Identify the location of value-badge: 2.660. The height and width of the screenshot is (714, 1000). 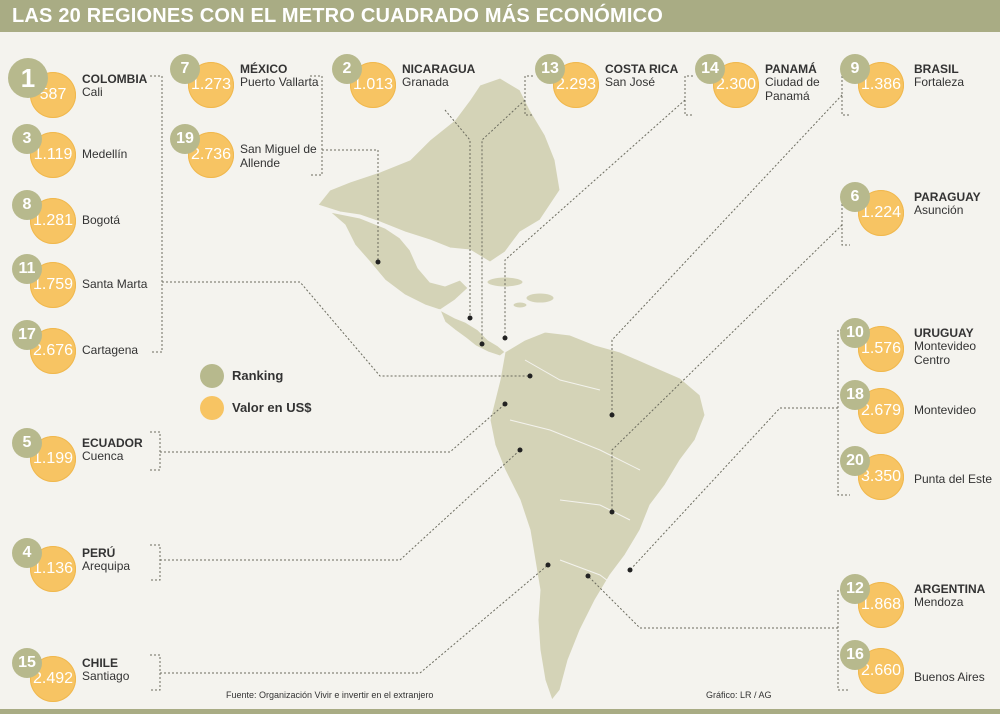
(881, 671).